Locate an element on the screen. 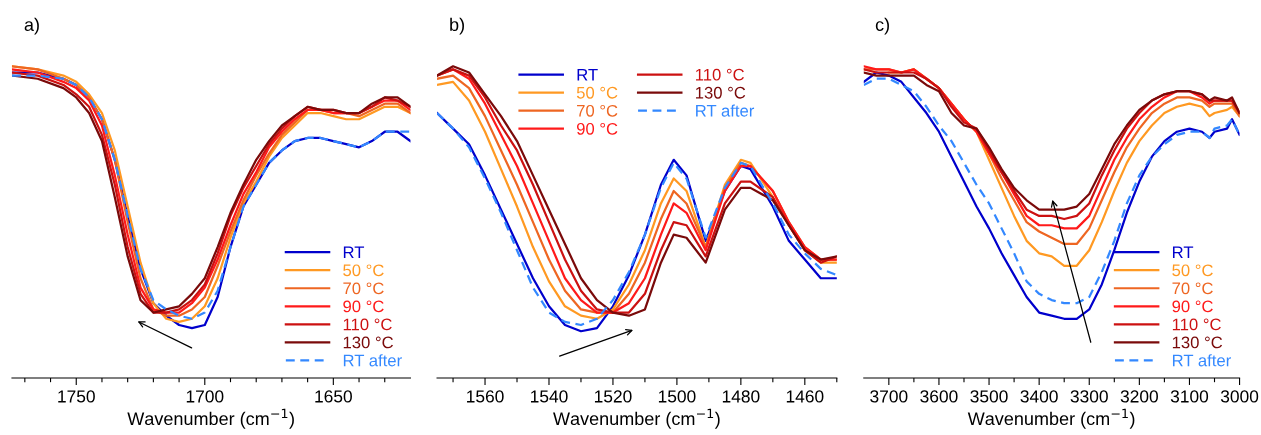 This screenshot has height=435, width=1261. chart-title: a) is located at coordinates (31, 26).